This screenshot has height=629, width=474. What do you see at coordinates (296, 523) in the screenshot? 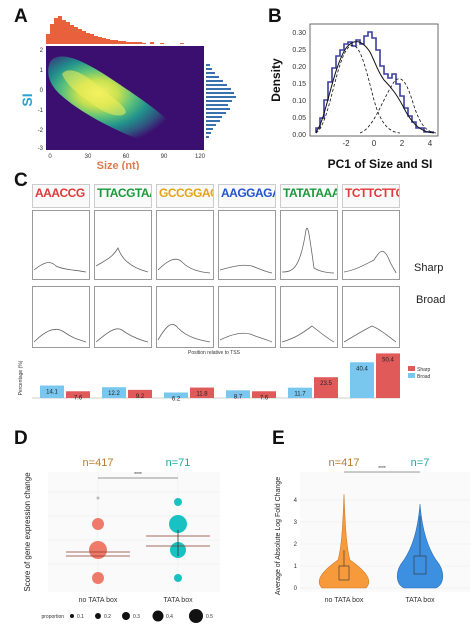
I see `panel-e-ytick: 3` at bounding box center [296, 523].